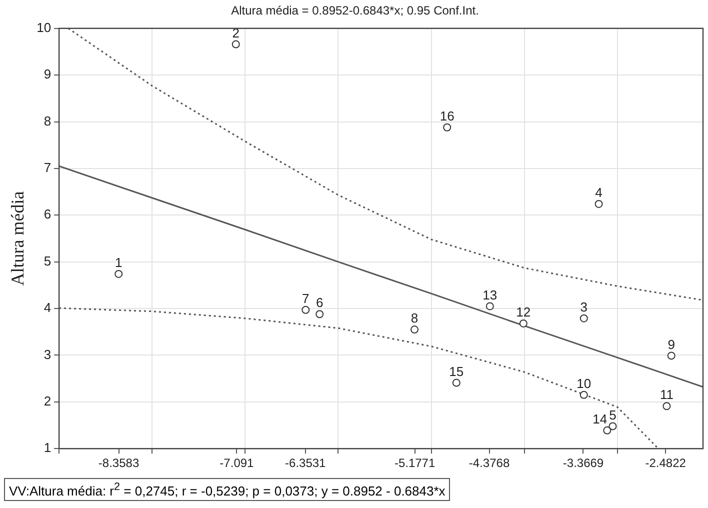 This screenshot has width=708, height=508. What do you see at coordinates (48, 214) in the screenshot?
I see `y-tick-label: 6` at bounding box center [48, 214].